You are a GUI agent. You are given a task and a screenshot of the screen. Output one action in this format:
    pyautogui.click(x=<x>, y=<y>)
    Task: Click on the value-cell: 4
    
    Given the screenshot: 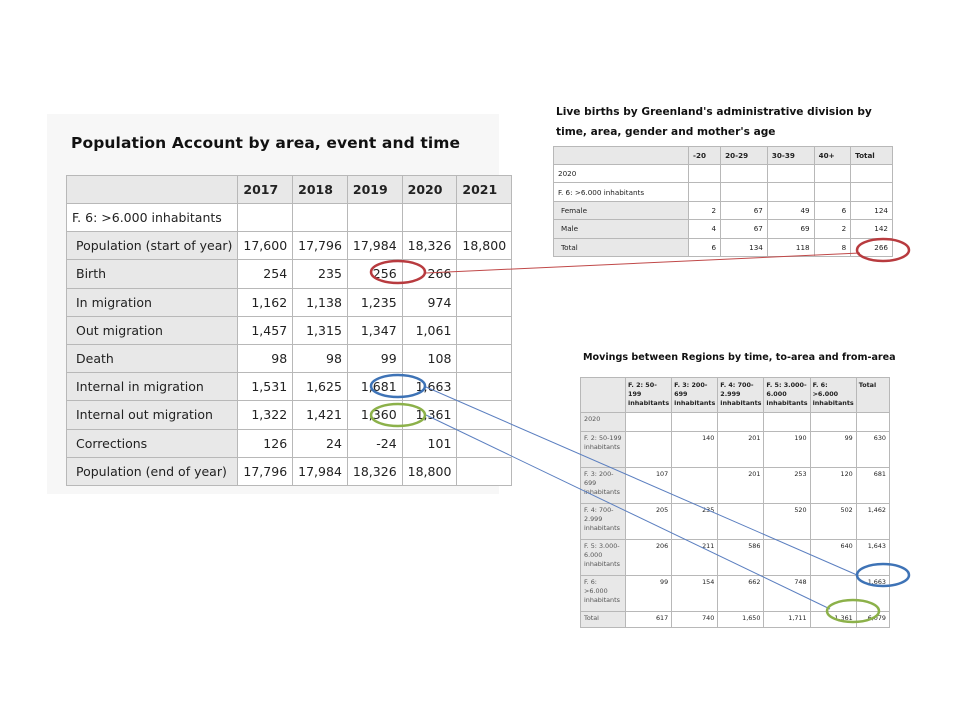 What is the action you would take?
    pyautogui.click(x=704, y=229)
    